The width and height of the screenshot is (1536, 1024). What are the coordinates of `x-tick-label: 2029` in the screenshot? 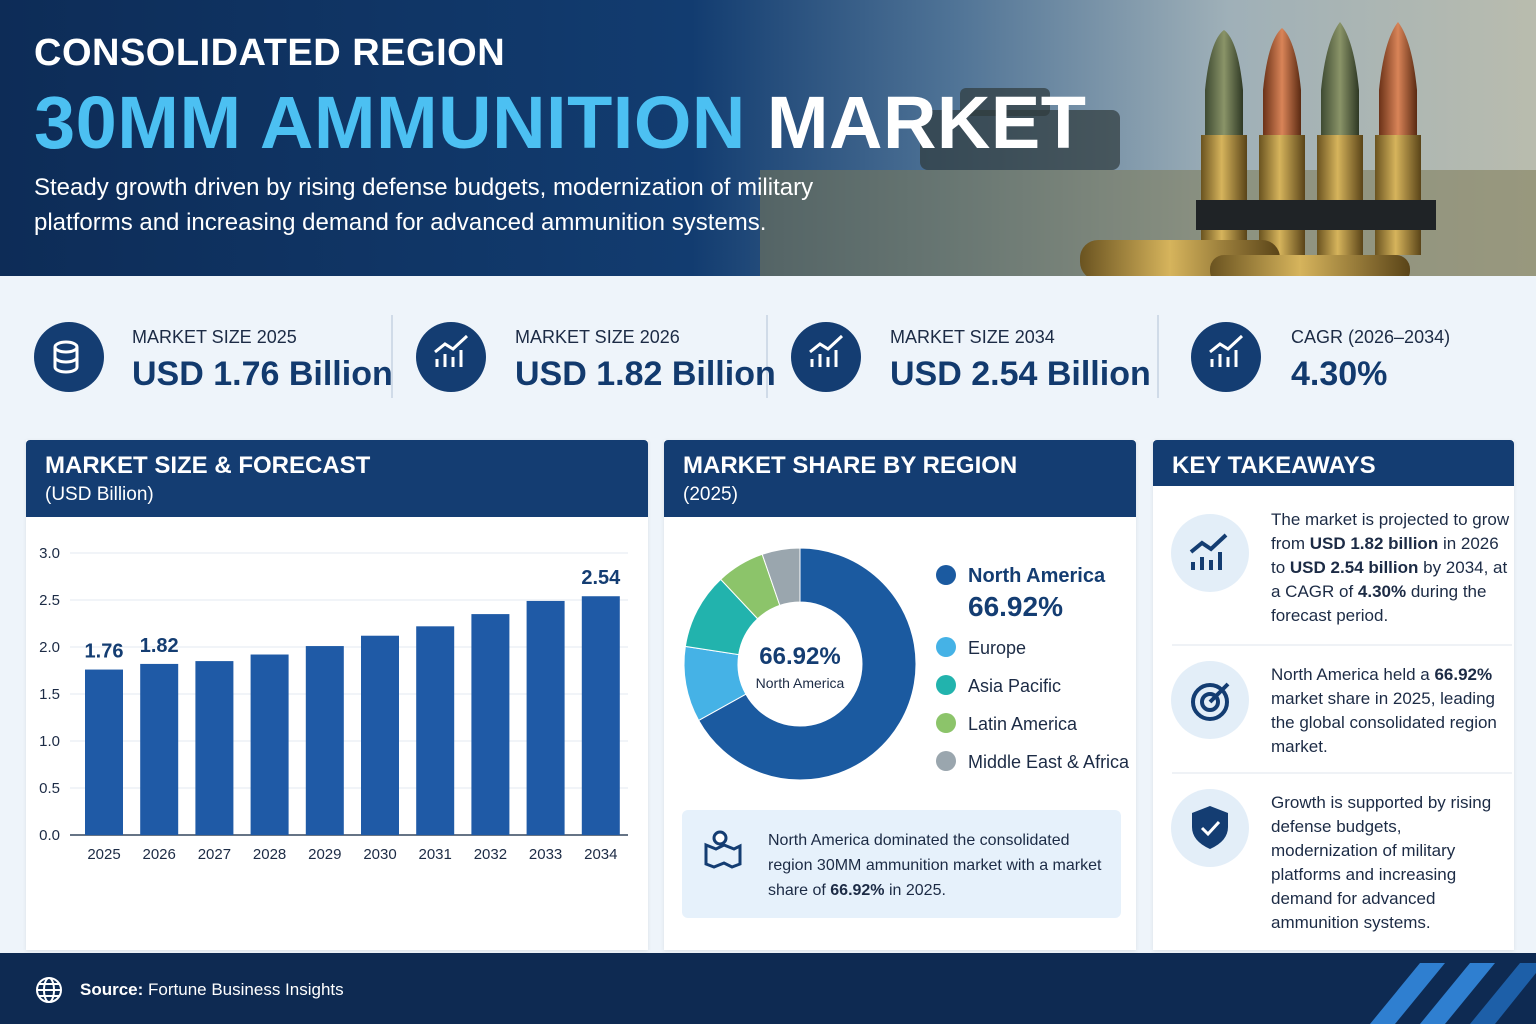 It's located at (324, 854).